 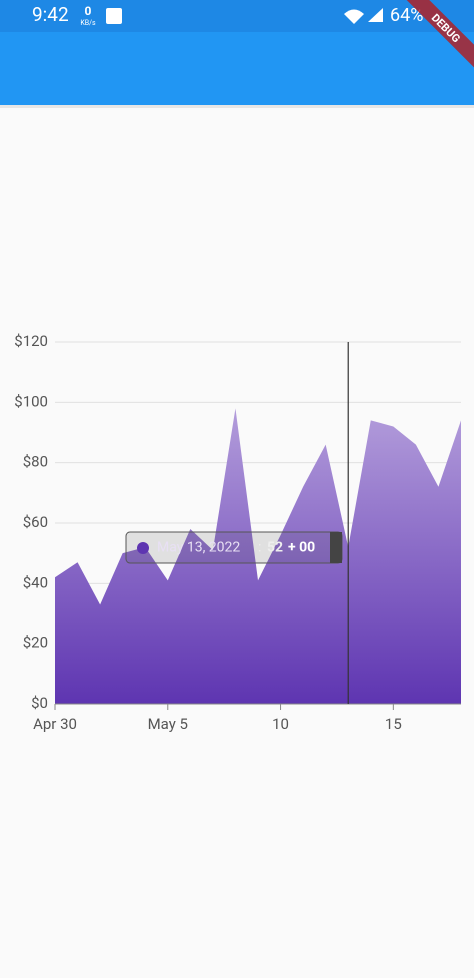 What do you see at coordinates (301, 548) in the screenshot?
I see `tooltip-extra: + 00` at bounding box center [301, 548].